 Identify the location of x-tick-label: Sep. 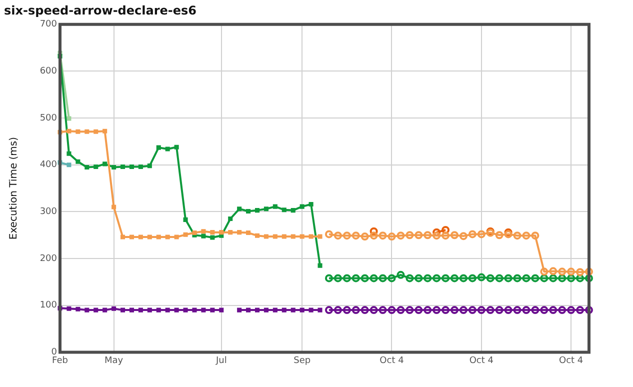
(302, 361).